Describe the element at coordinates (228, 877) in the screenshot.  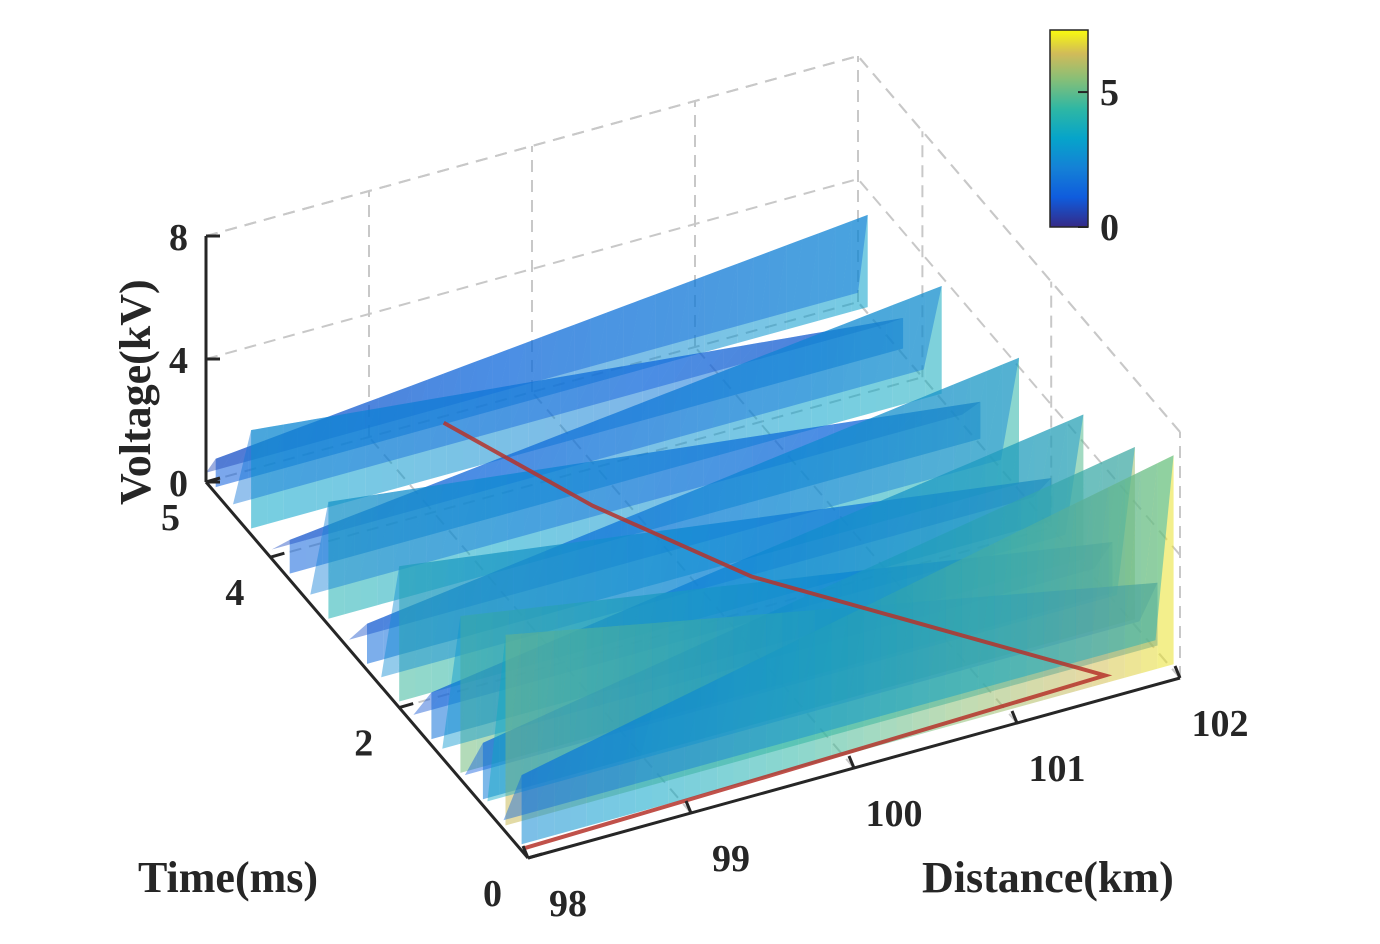
I see `y-axis-label: Time(ms)` at that location.